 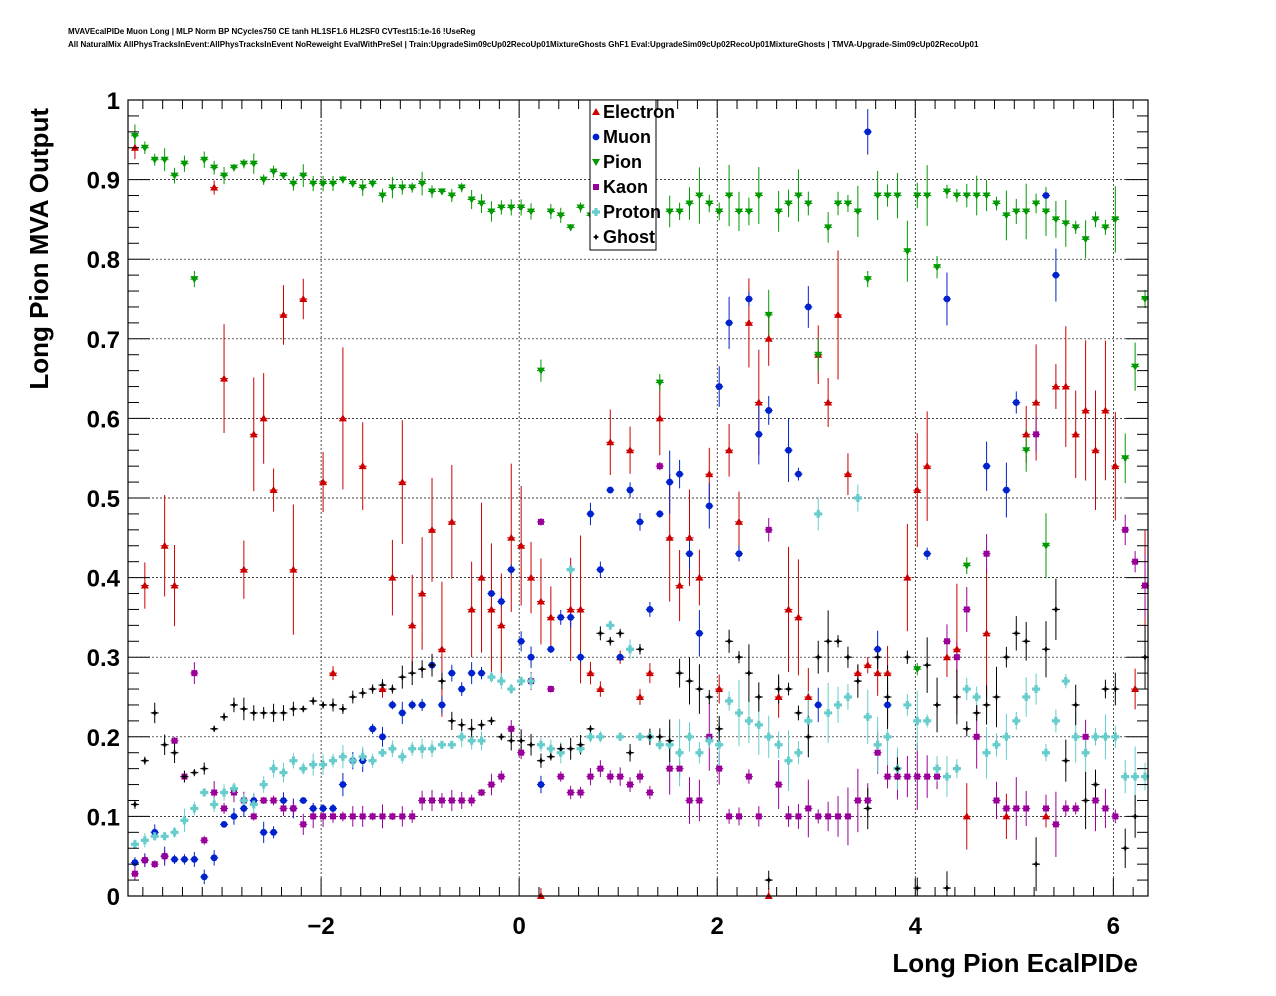 What do you see at coordinates (113, 101) in the screenshot?
I see `y-tick-label-10: 1` at bounding box center [113, 101].